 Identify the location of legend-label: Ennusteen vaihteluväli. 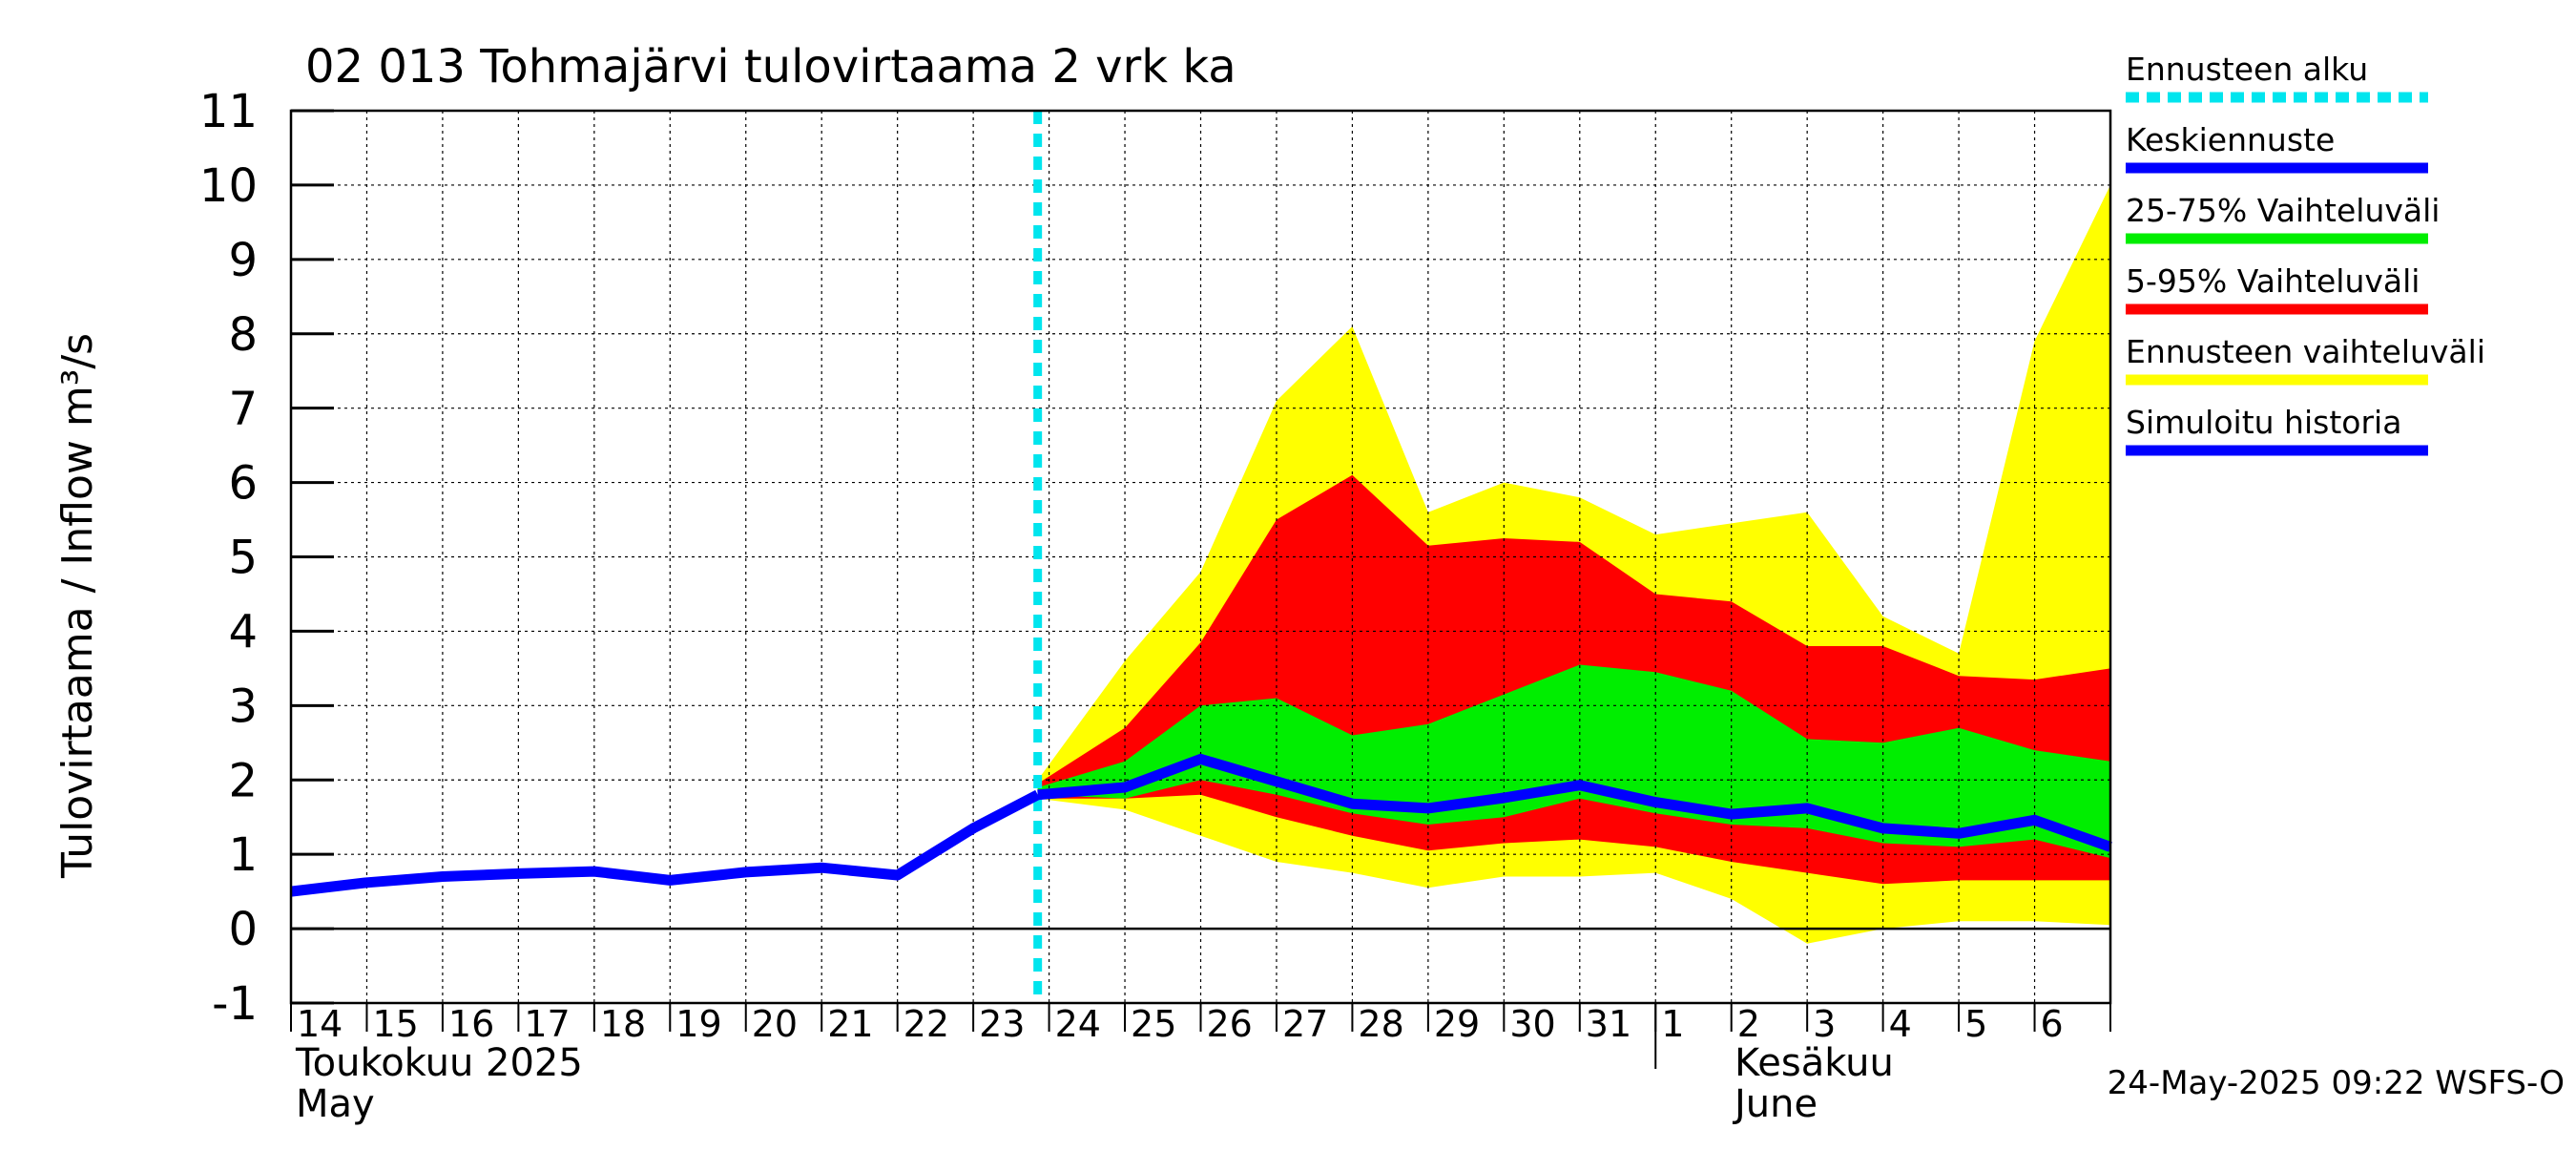
(2305, 351).